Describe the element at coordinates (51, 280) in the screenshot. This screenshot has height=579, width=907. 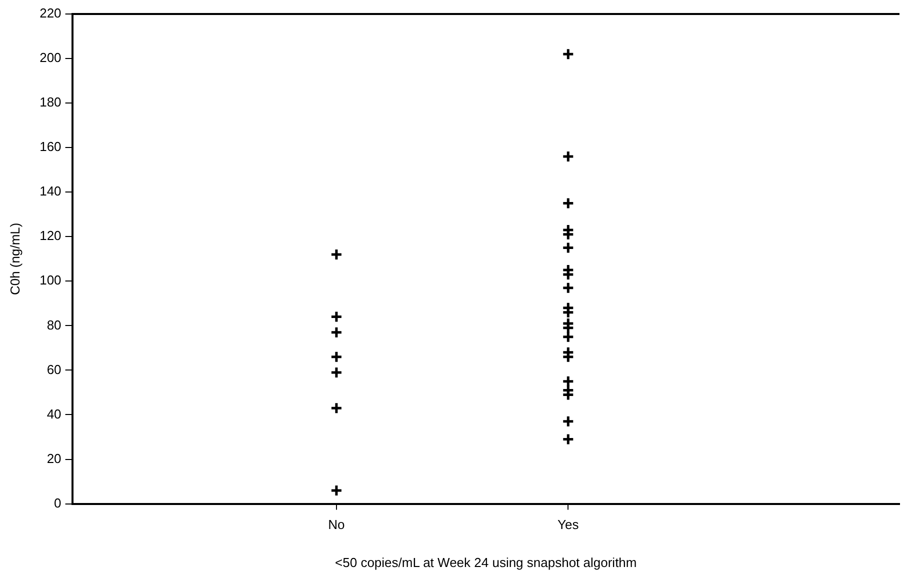
I see `y-tick-label: 100` at that location.